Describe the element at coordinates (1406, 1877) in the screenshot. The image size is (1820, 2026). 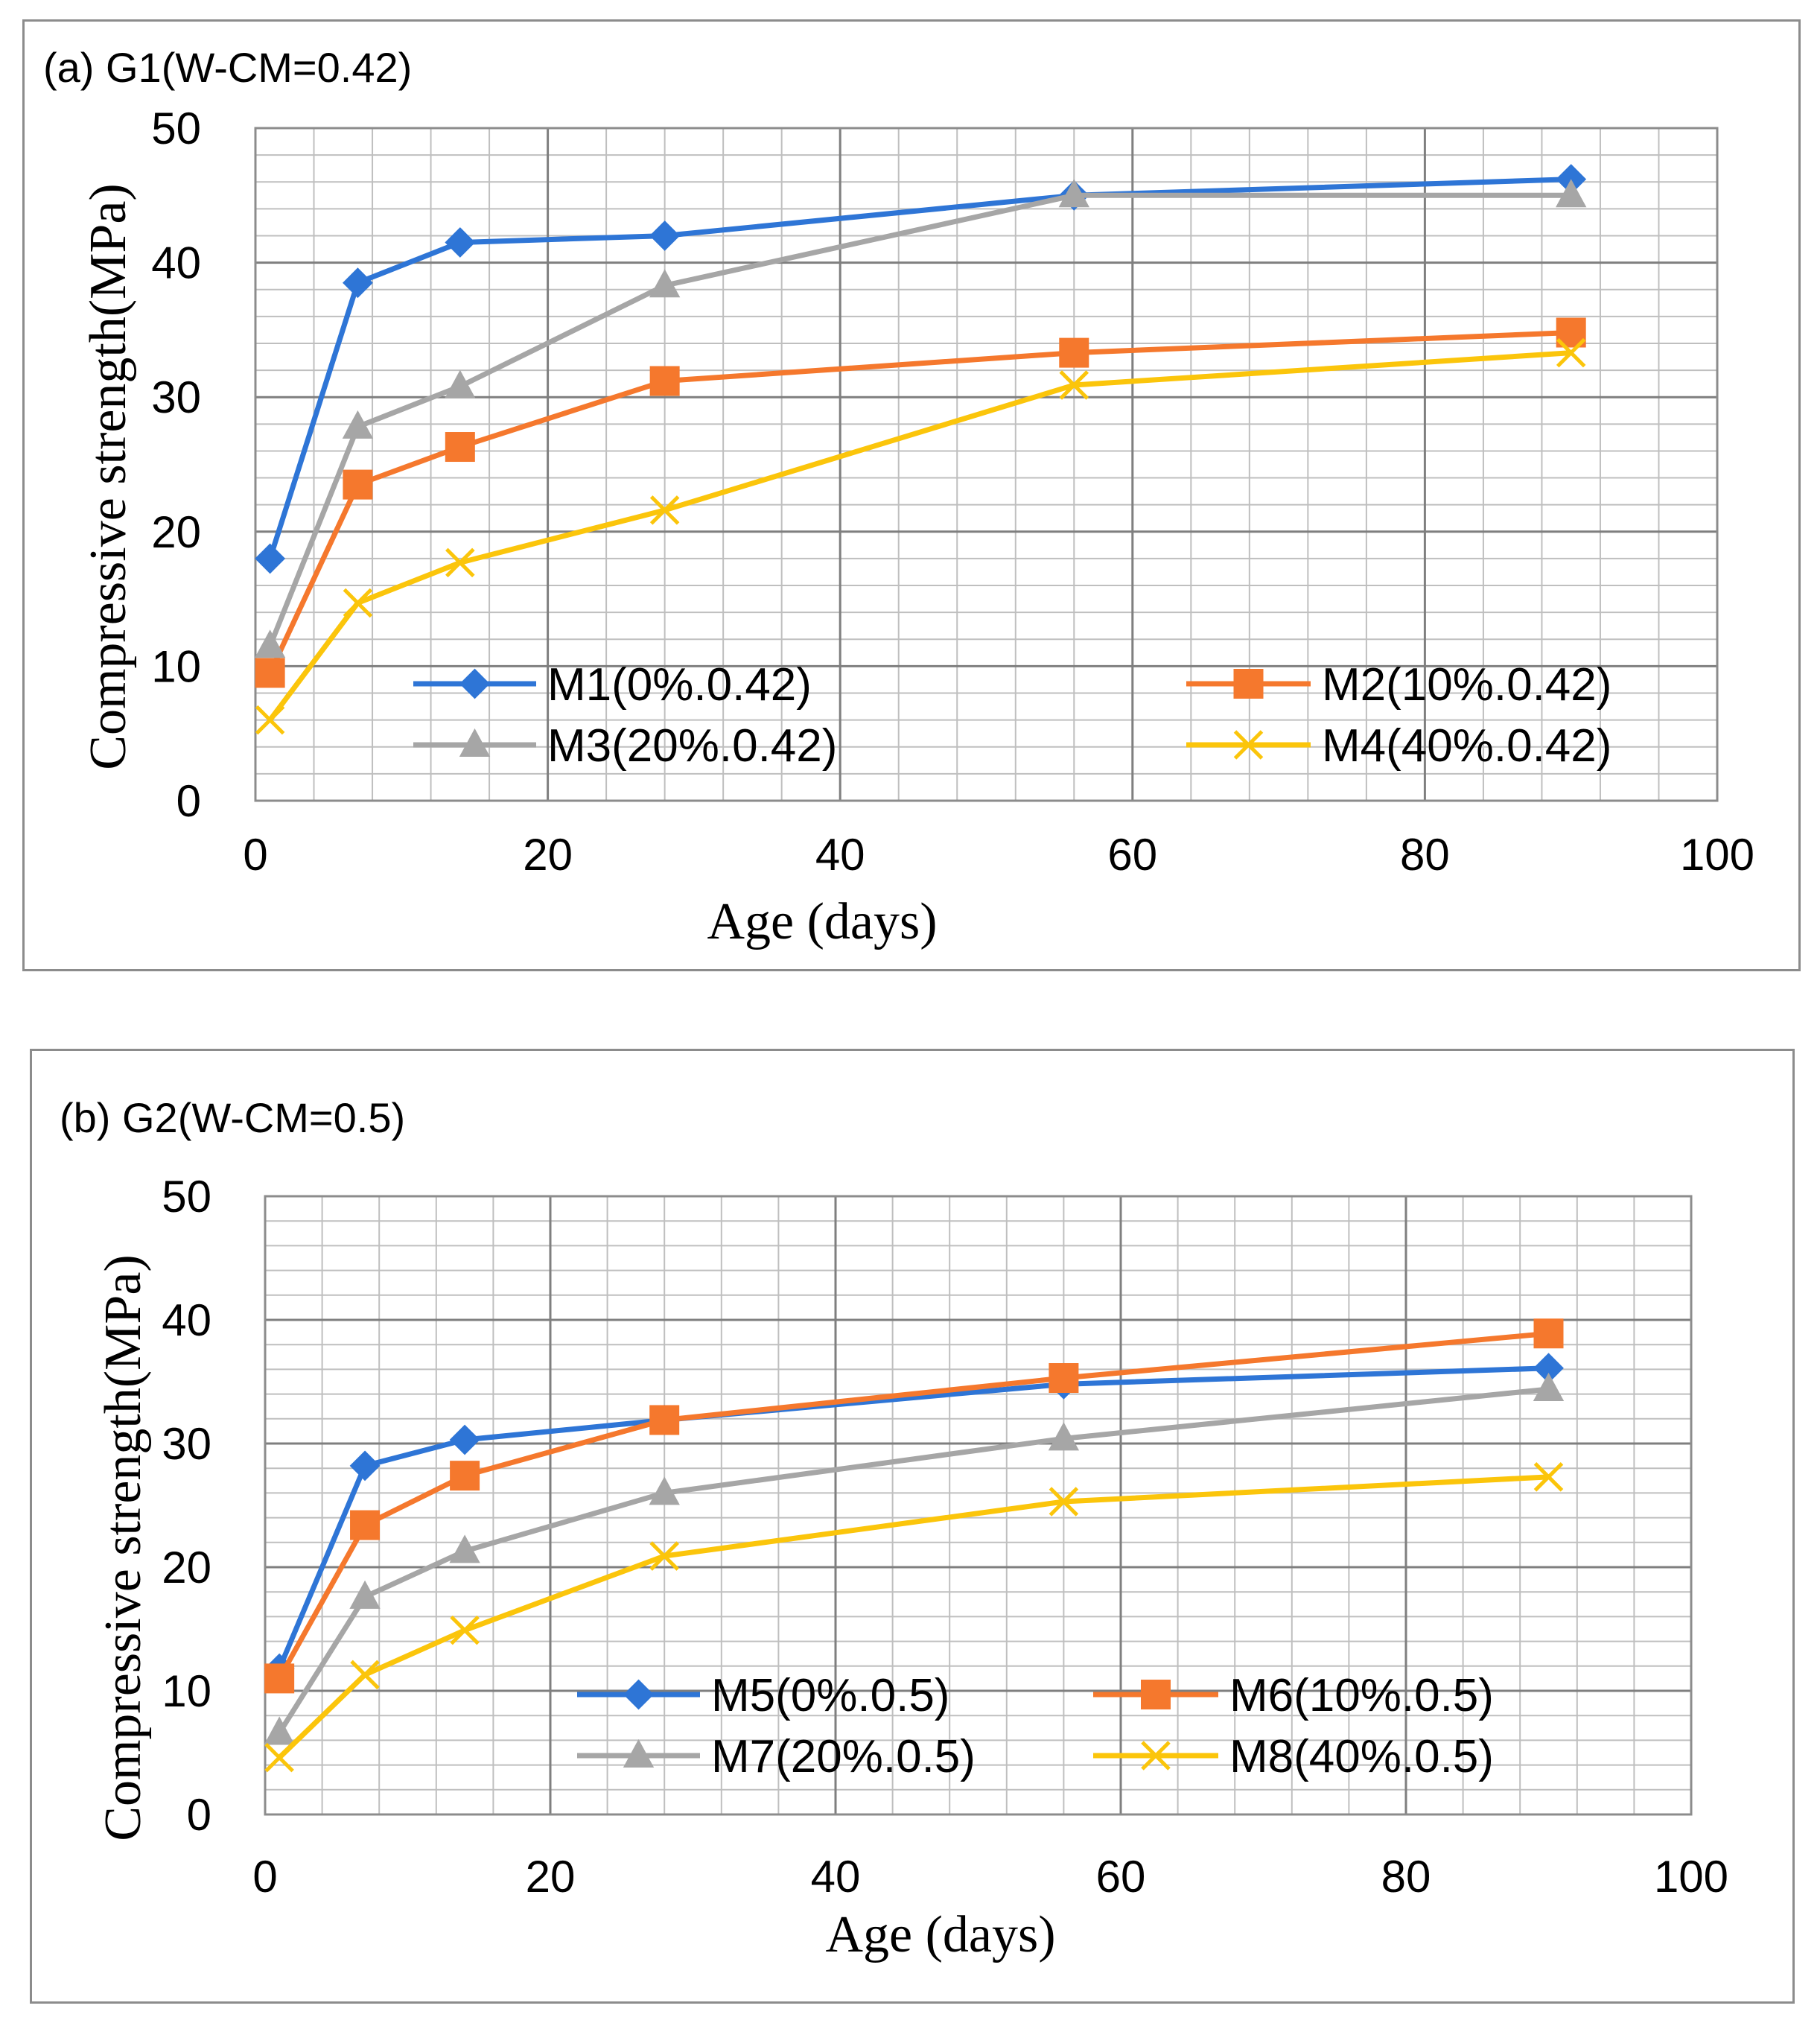
I see `chart-b-x-tick-label: 80` at that location.